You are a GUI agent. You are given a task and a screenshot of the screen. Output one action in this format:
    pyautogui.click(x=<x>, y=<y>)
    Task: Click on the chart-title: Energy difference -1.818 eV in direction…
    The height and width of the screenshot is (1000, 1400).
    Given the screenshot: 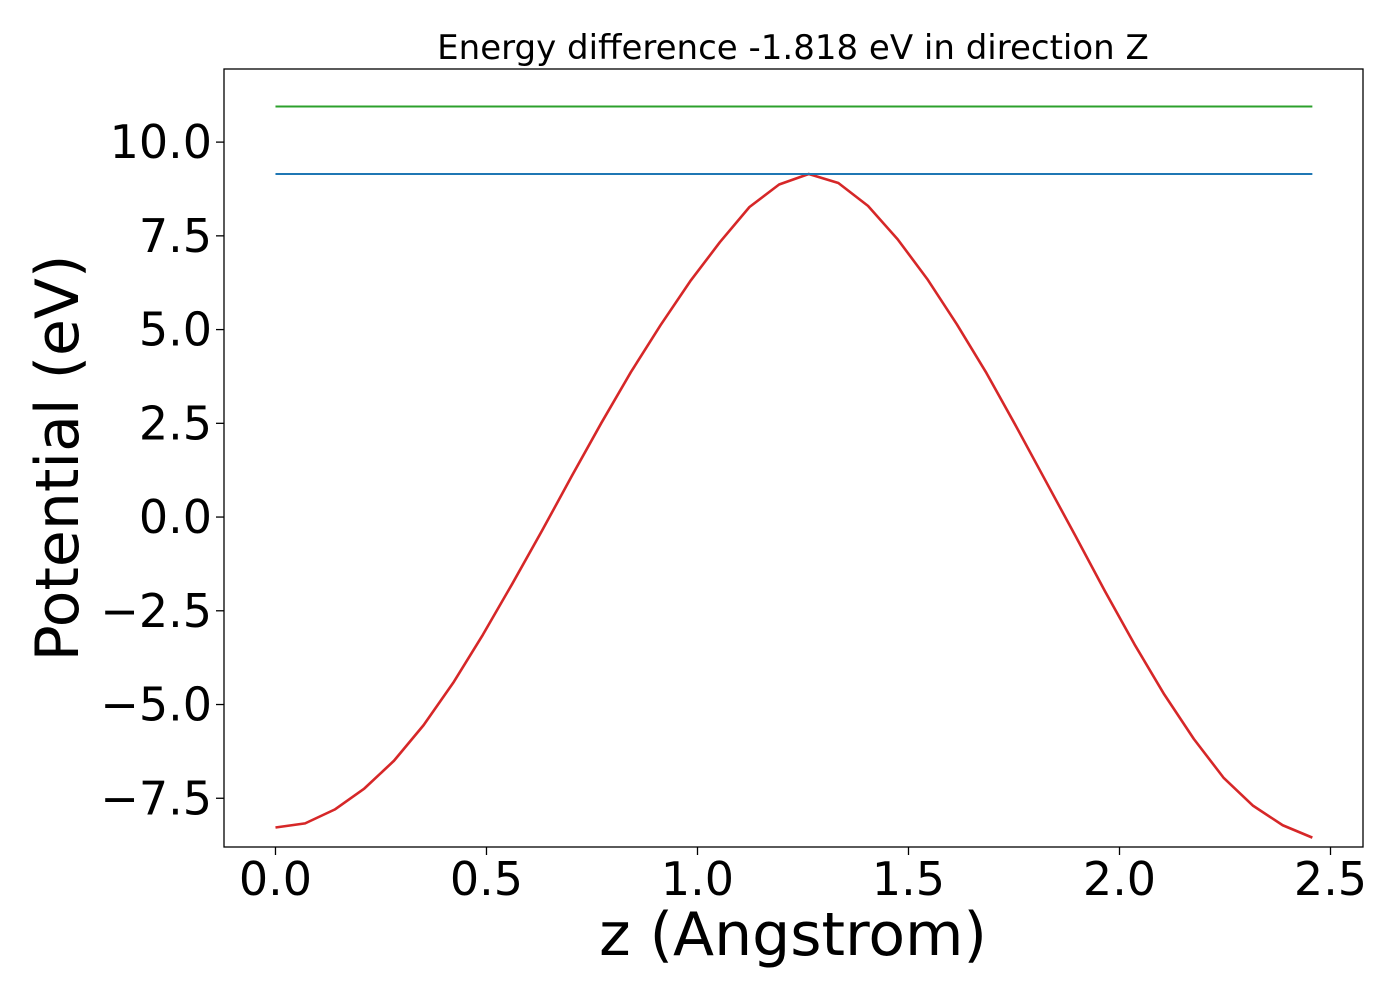 What is the action you would take?
    pyautogui.click(x=793, y=48)
    